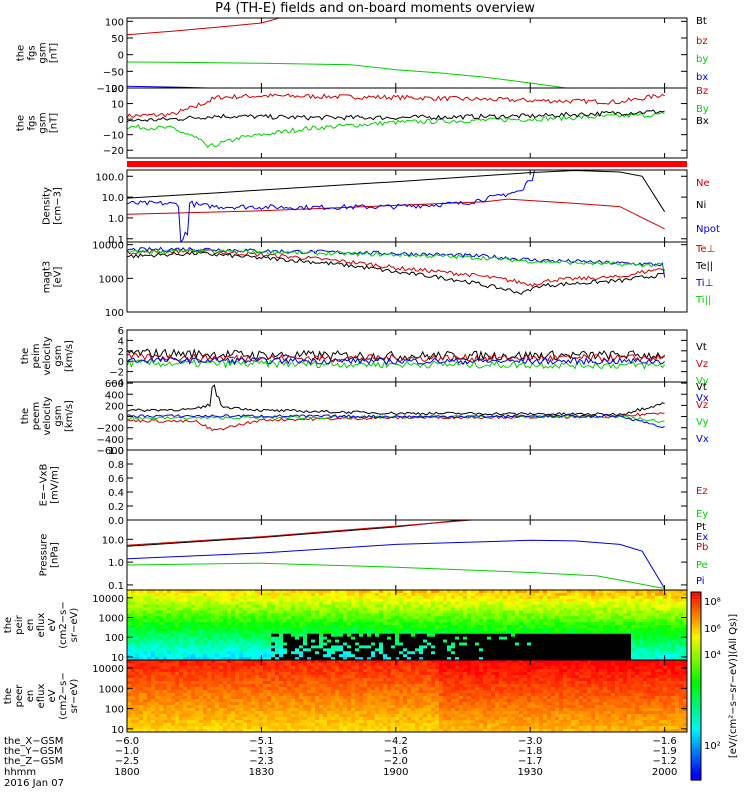 The image size is (750, 800). I want to click on xrow-3-value-0: 1800, so click(126, 772).